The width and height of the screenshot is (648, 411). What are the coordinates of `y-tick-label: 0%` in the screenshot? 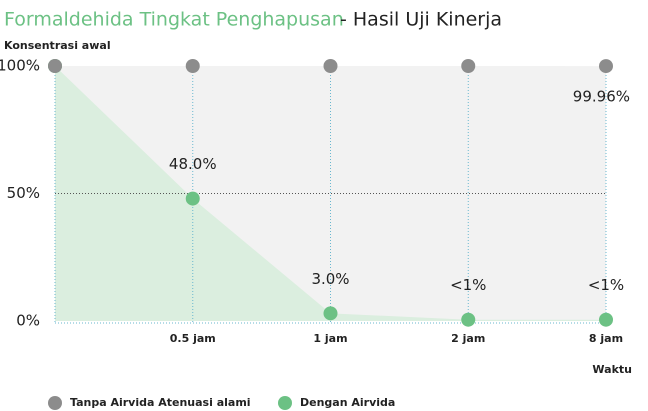 It's located at (28, 321).